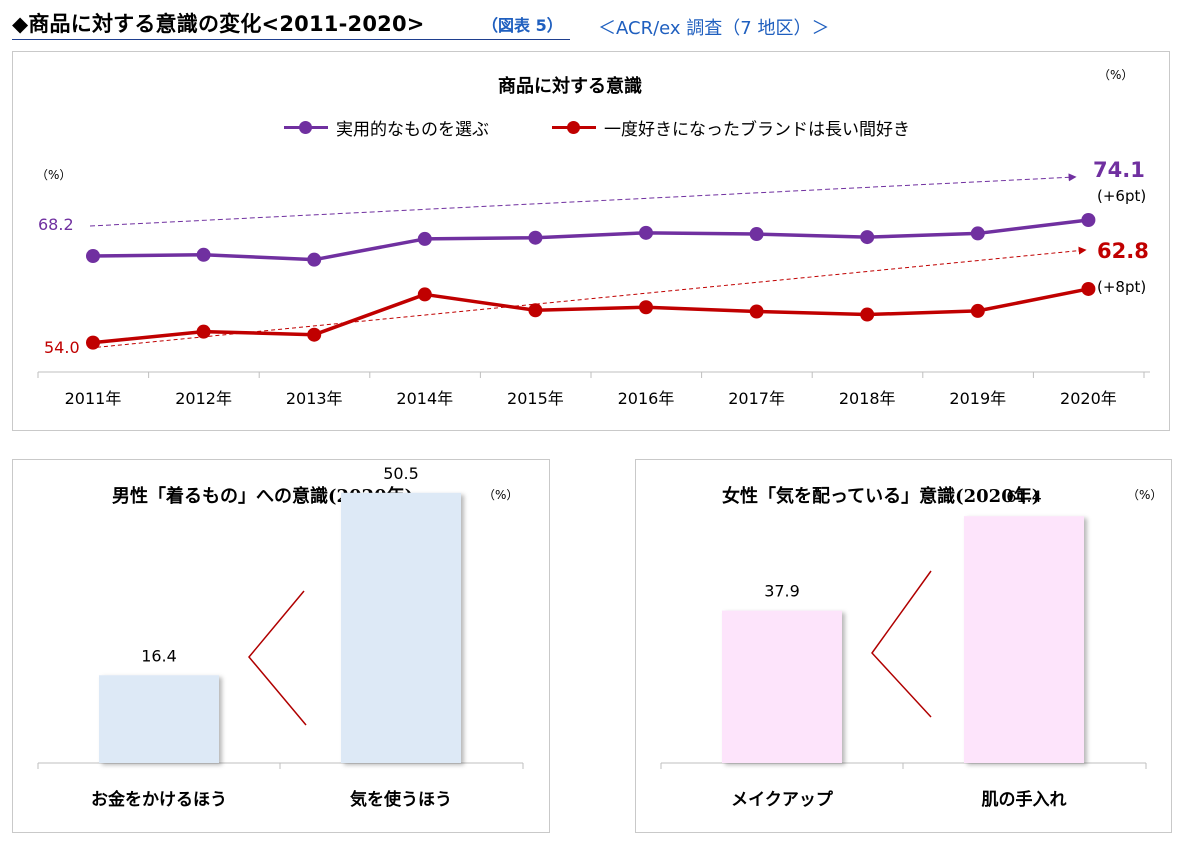 This screenshot has height=844, width=1186. I want to click on series-line-brand-loyalty, so click(590, 316).